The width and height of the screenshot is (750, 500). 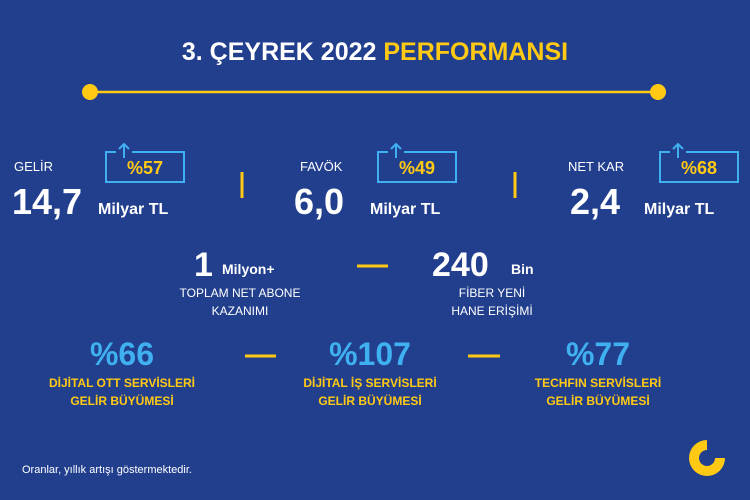 What do you see at coordinates (319, 201) in the screenshot?
I see `metric-value: 6,0` at bounding box center [319, 201].